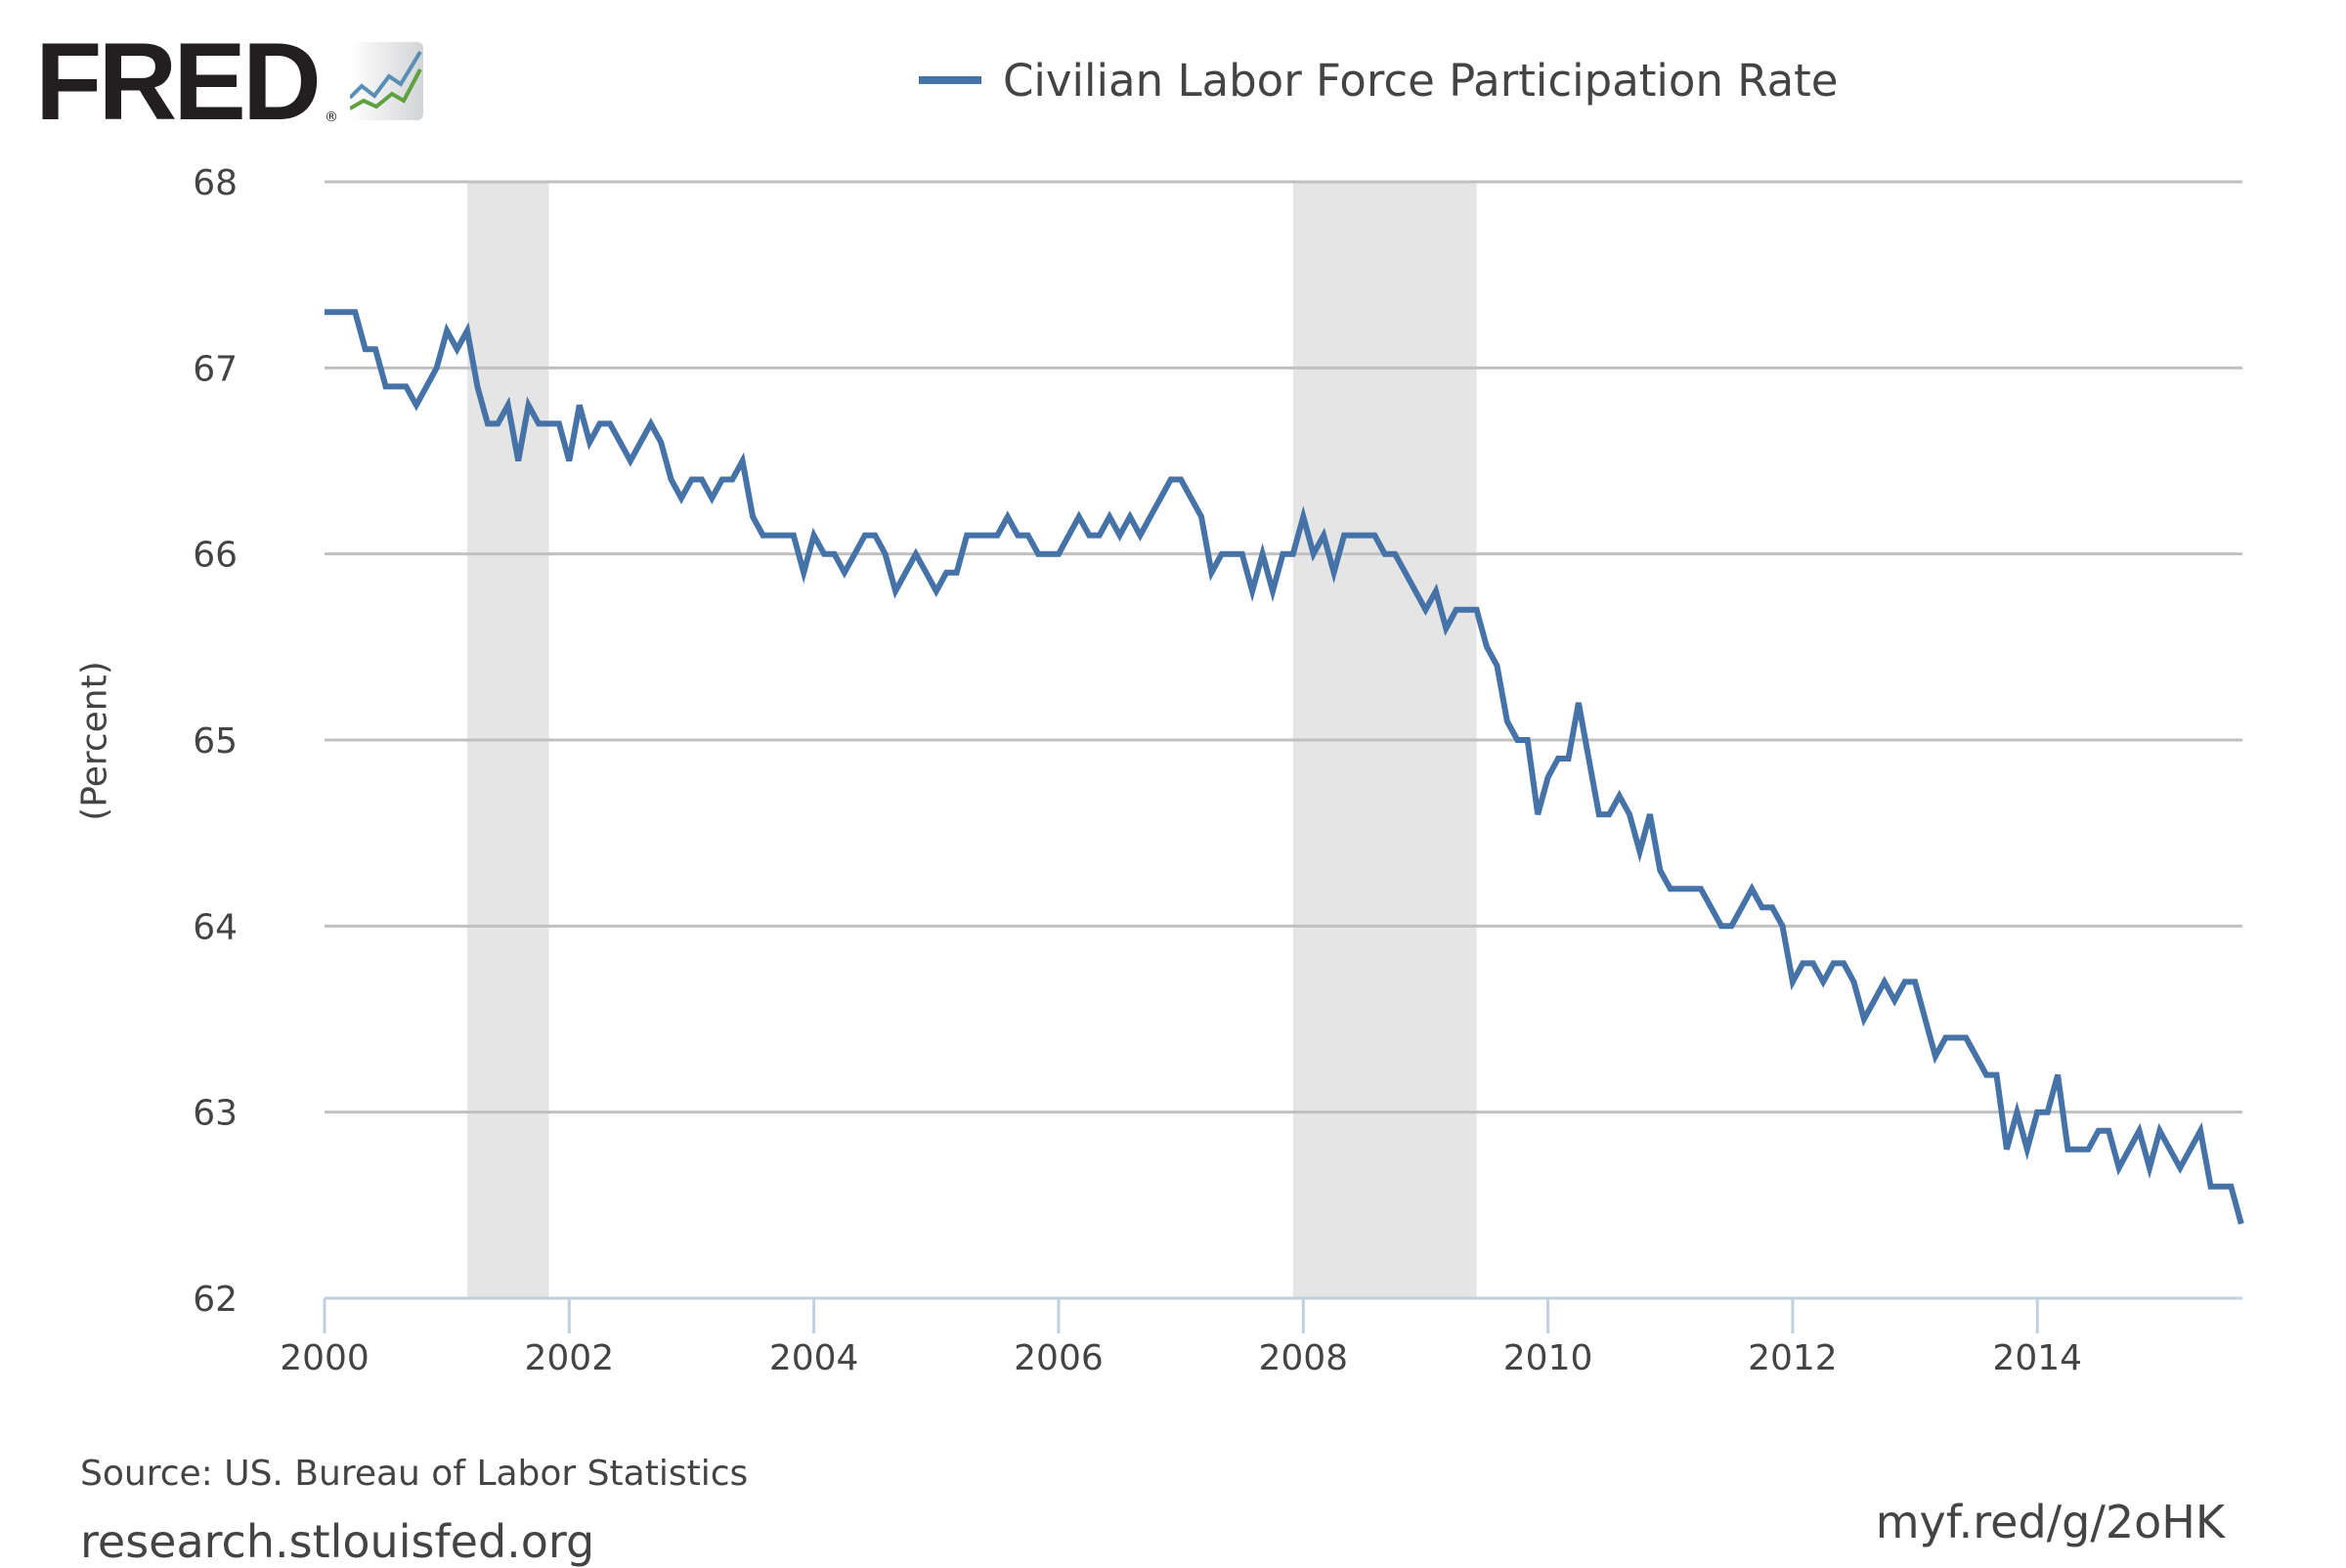 This screenshot has width=2346, height=1568. I want to click on y-tick-label: 67, so click(215, 369).